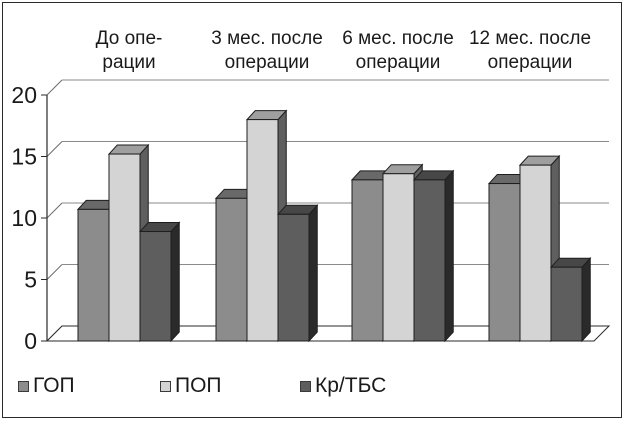  I want to click on bar-2-2-front, so click(429, 260).